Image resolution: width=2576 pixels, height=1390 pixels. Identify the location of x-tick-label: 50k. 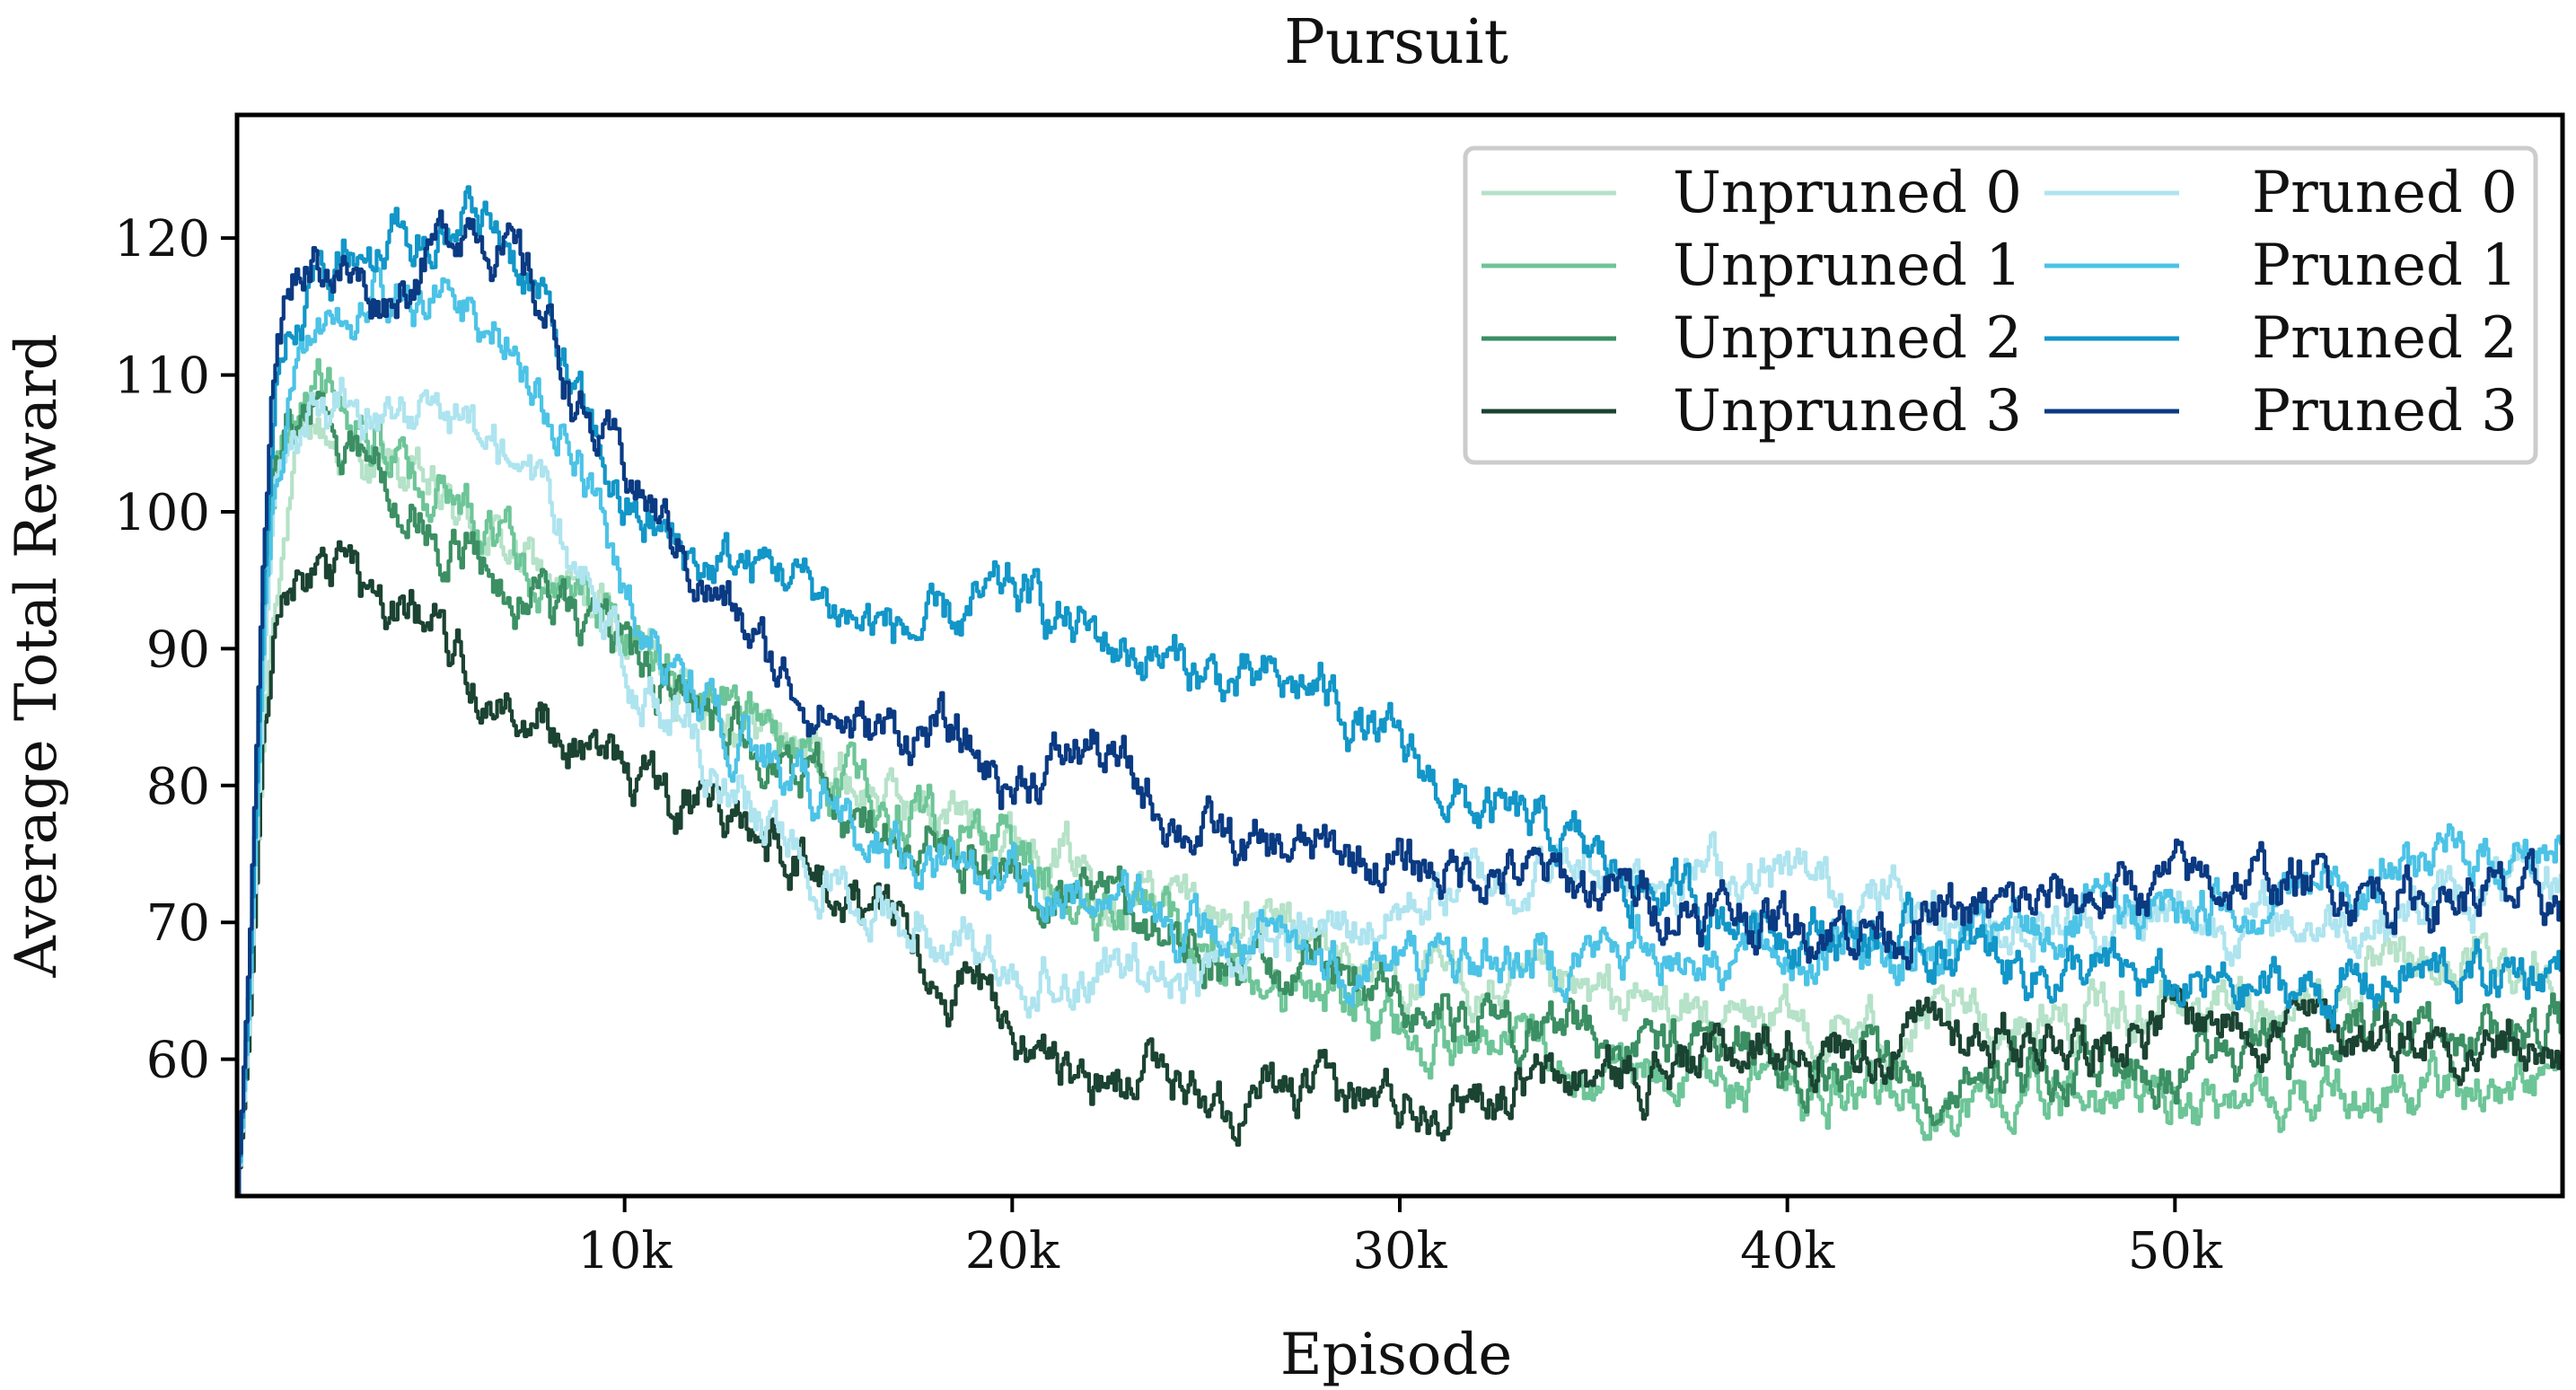
(2176, 1251).